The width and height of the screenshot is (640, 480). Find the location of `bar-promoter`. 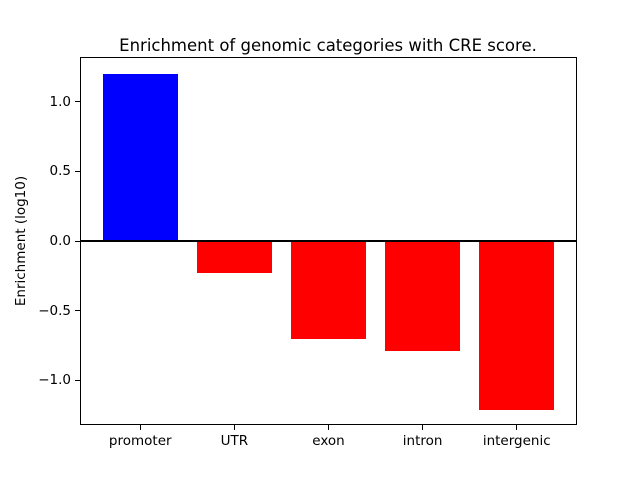

bar-promoter is located at coordinates (140, 157).